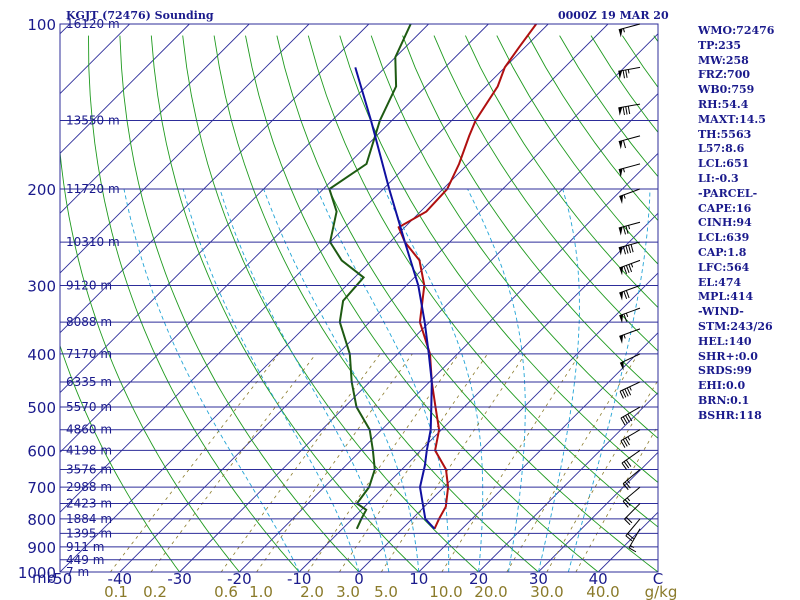  Describe the element at coordinates (60, 579) in the screenshot. I see `temperature-tick-label: -50` at that location.